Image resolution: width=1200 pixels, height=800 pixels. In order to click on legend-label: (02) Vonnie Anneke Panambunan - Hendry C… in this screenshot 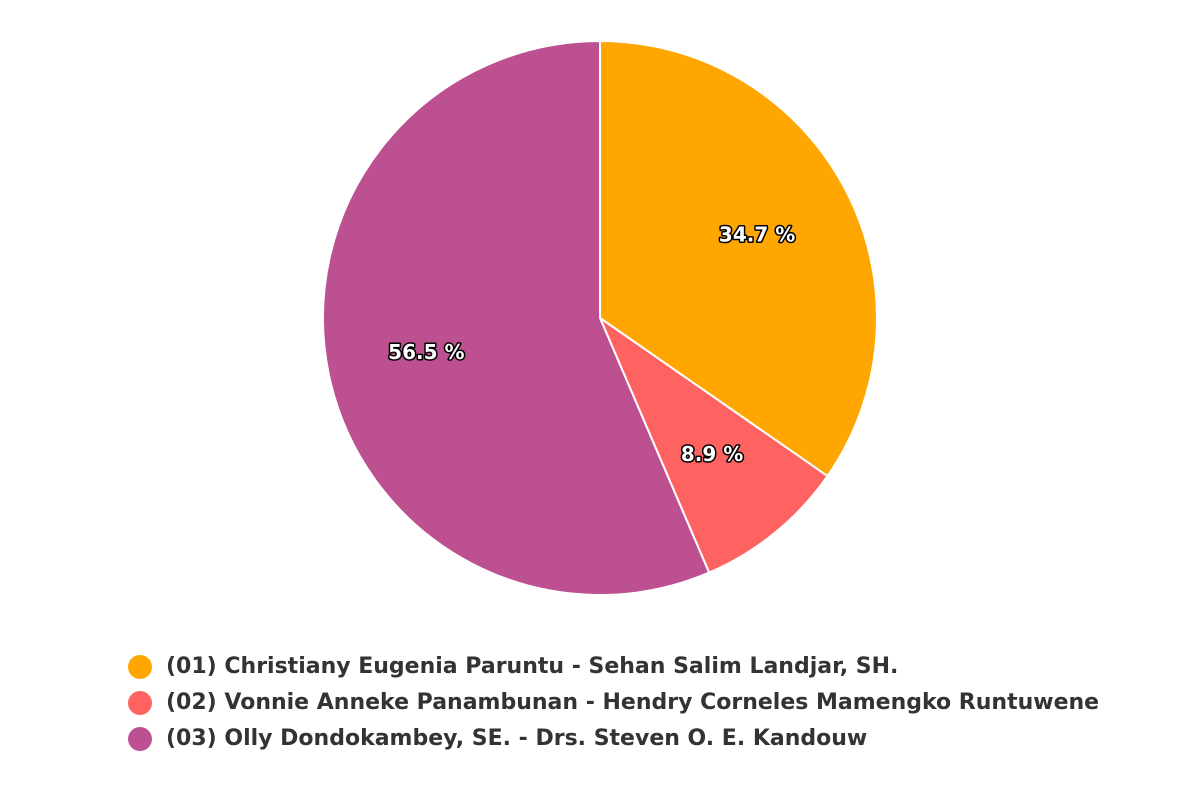, I will do `click(632, 702)`.